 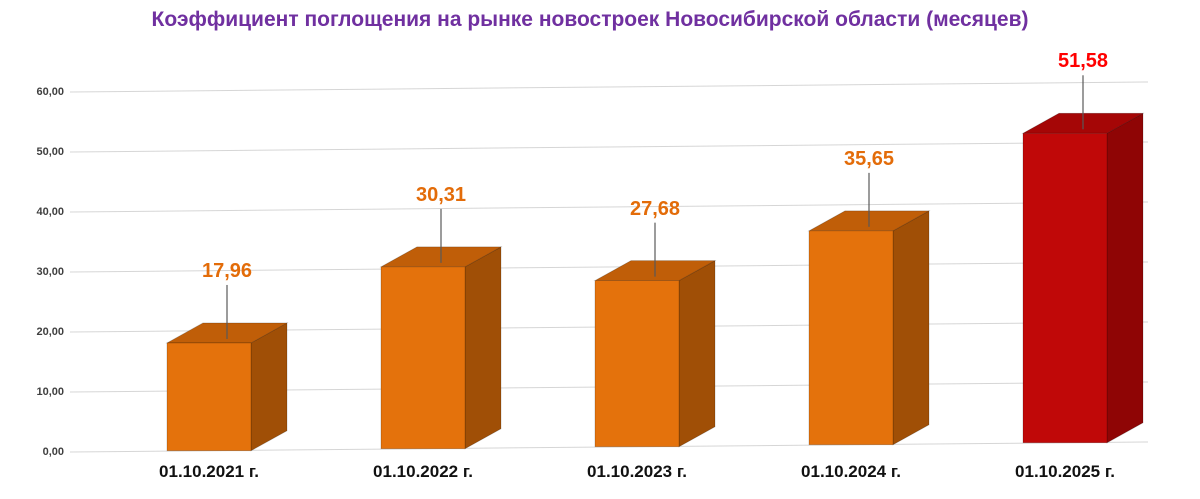 What do you see at coordinates (53, 452) in the screenshot?
I see `y-axis-tick-label: 0,00` at bounding box center [53, 452].